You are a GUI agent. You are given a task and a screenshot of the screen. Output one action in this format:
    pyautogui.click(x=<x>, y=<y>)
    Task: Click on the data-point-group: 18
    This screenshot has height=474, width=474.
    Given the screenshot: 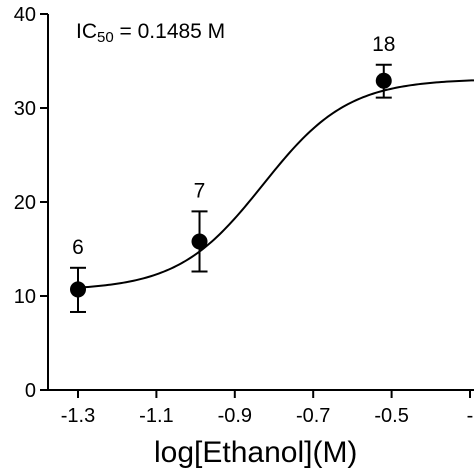 What is the action you would take?
    pyautogui.click(x=383, y=66)
    